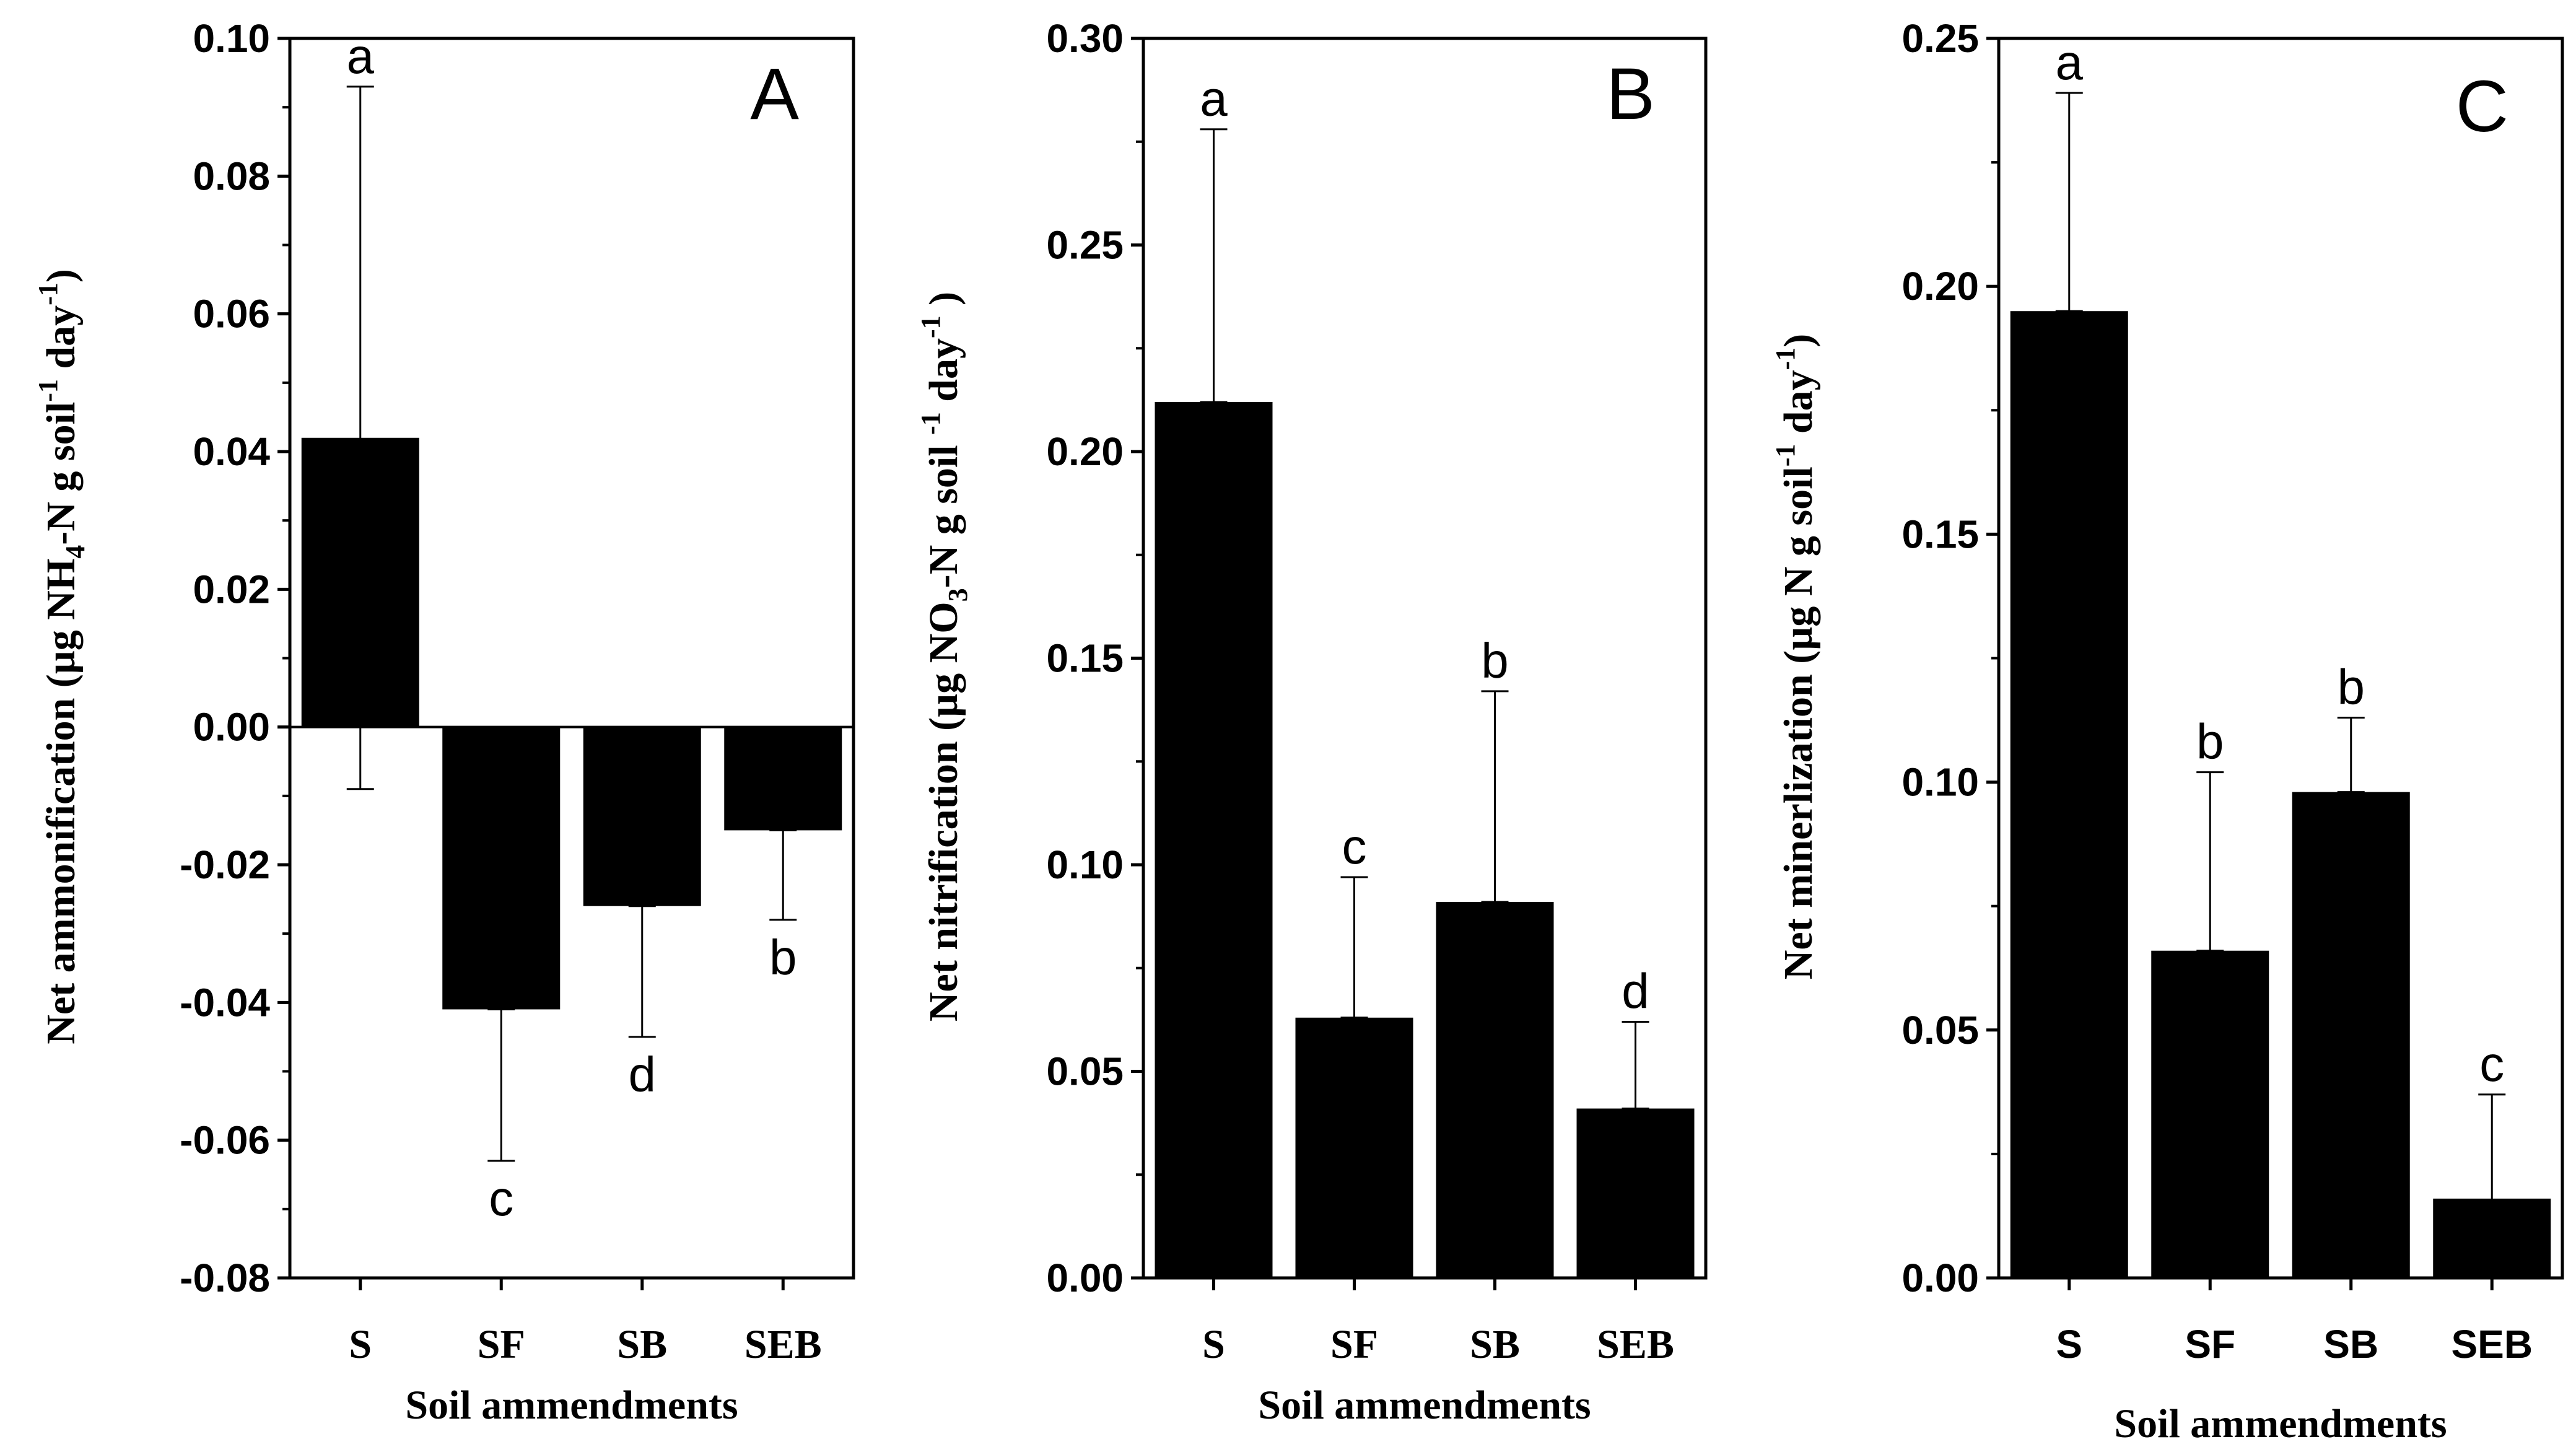 Image resolution: width=2576 pixels, height=1452 pixels. What do you see at coordinates (231, 589) in the screenshot?
I see `y-tick-label: 0.02` at bounding box center [231, 589].